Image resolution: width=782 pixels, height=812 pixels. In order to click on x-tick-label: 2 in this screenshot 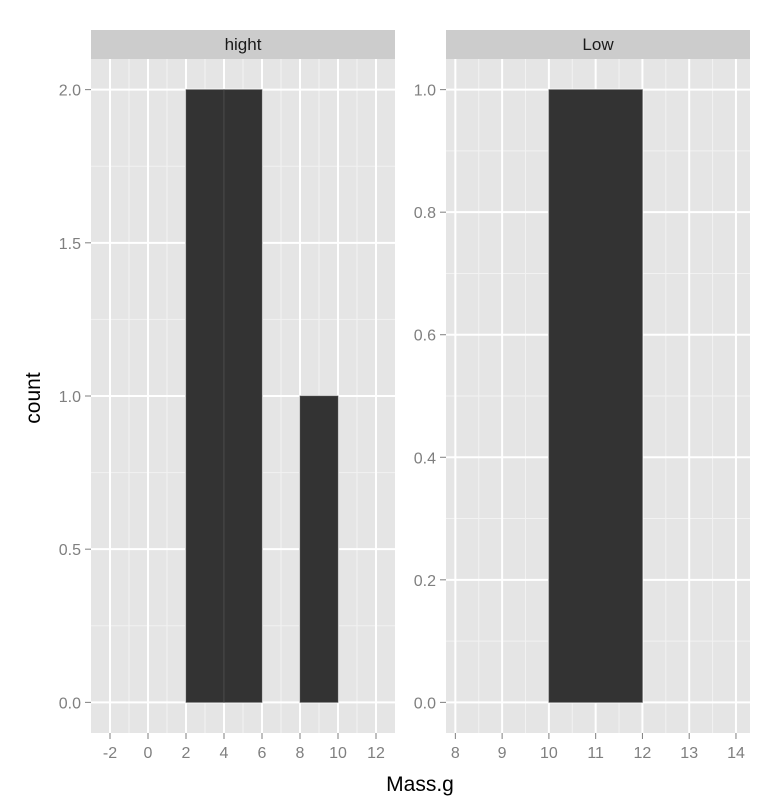, I will do `click(186, 753)`.